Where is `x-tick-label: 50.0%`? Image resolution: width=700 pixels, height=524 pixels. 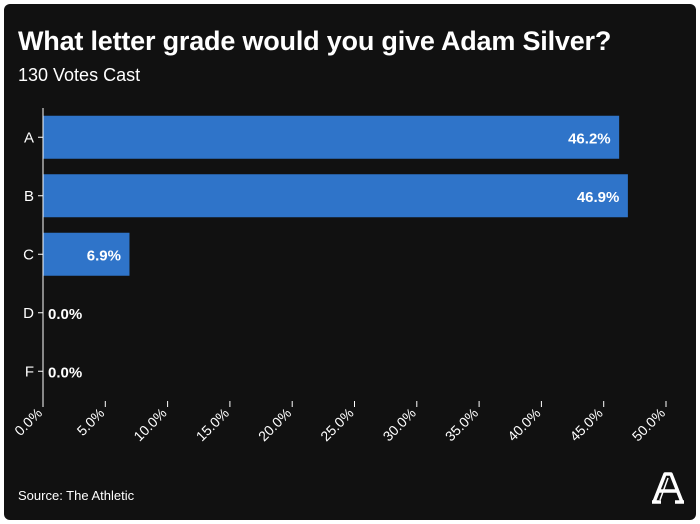
x-tick-label: 50.0% is located at coordinates (648, 424).